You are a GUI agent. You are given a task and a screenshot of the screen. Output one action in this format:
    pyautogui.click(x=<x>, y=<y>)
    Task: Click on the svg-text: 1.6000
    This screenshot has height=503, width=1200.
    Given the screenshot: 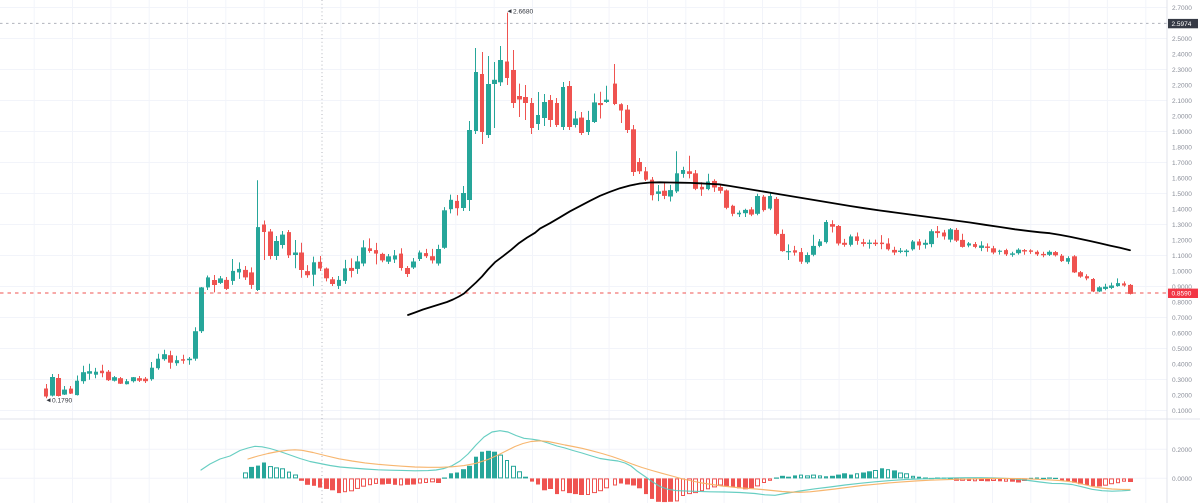 What is the action you would take?
    pyautogui.click(x=1182, y=179)
    